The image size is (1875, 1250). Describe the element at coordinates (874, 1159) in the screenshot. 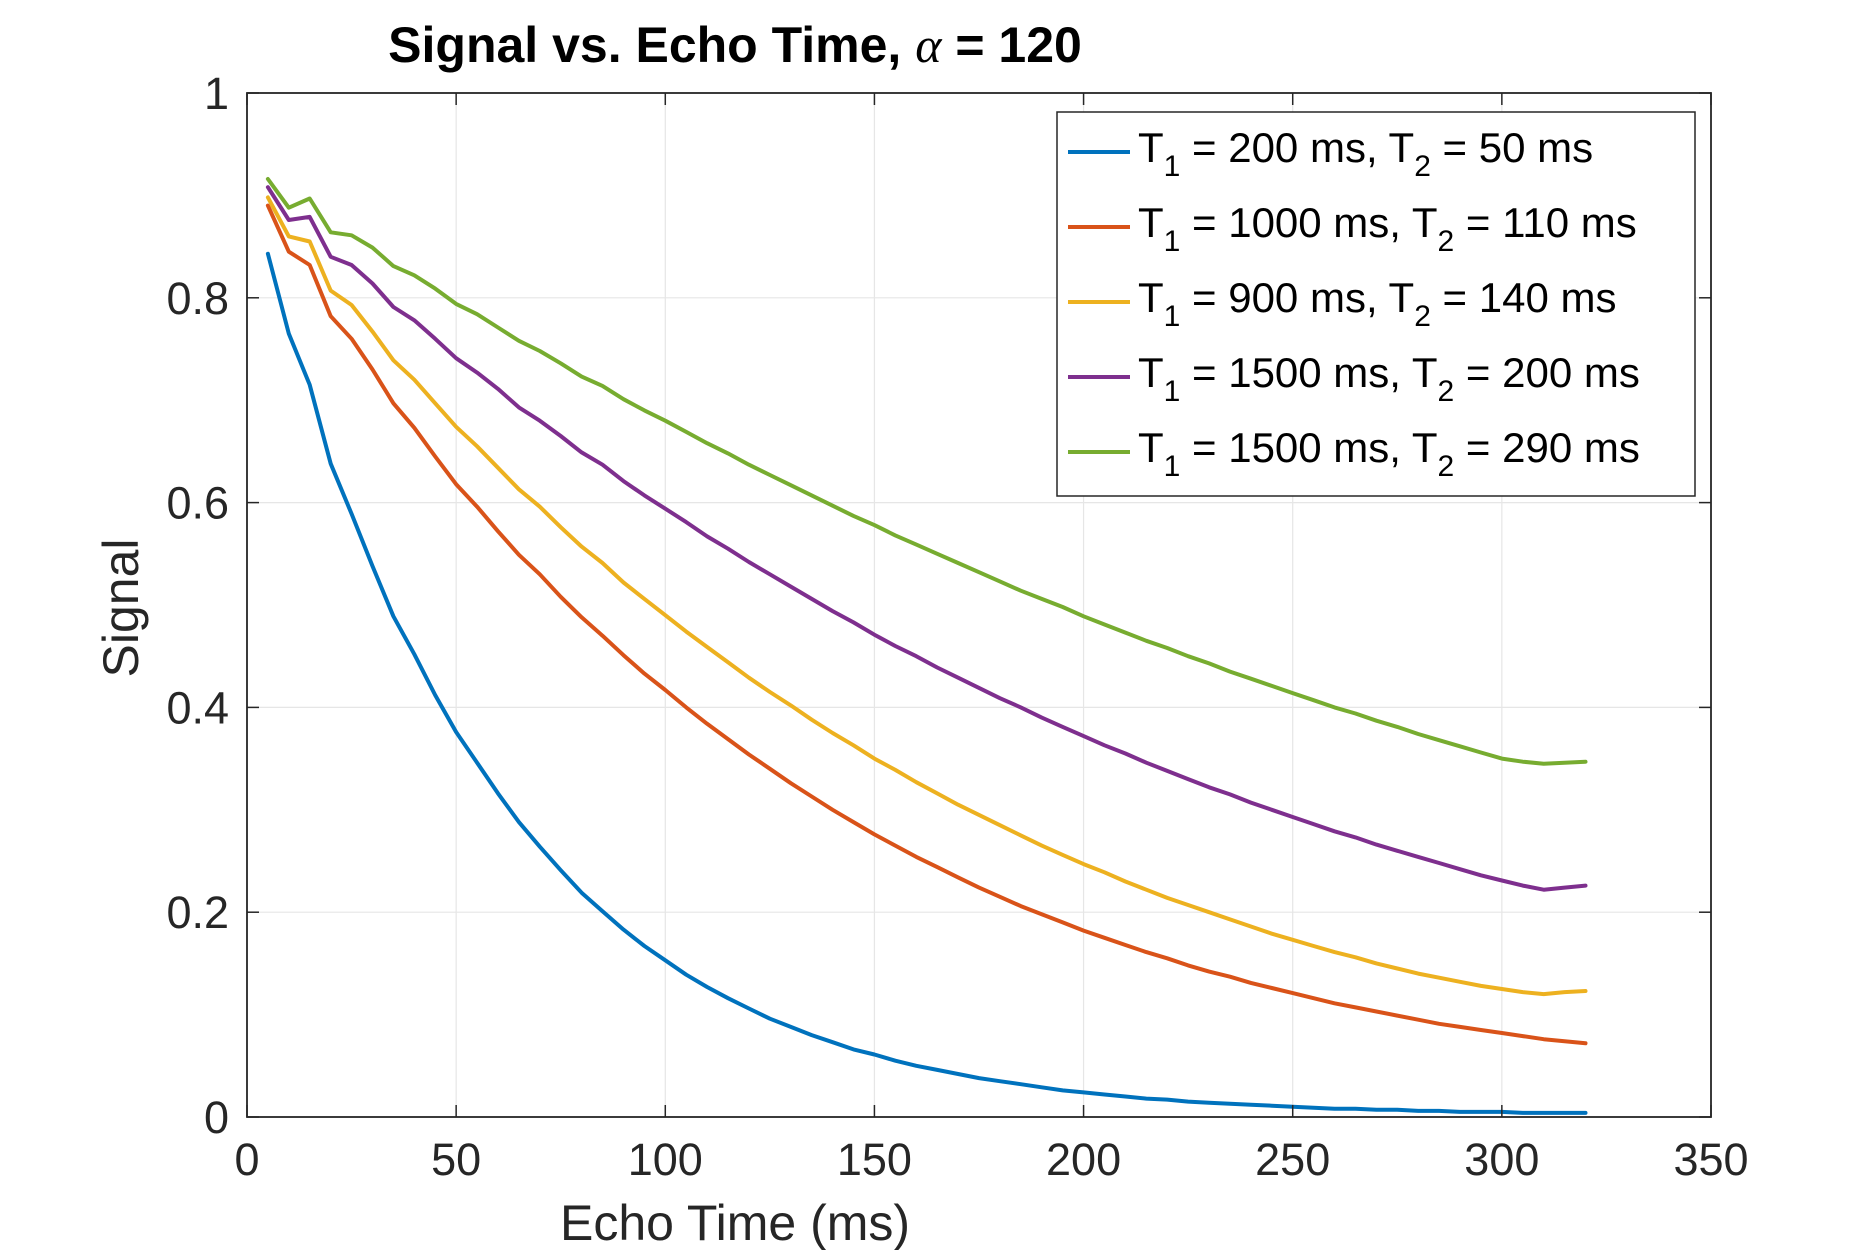

I see `x-tick-label: 150` at that location.